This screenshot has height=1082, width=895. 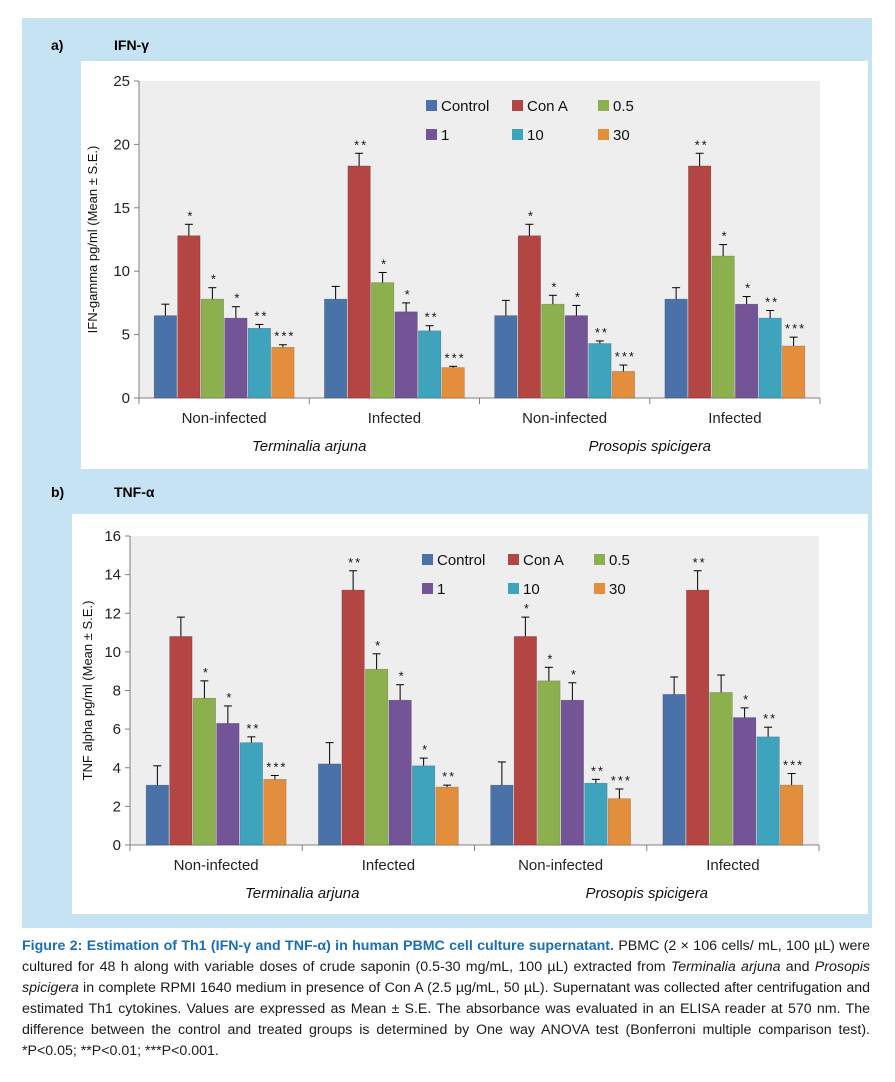 I want to click on tnf-legend-label: Control, so click(x=461, y=560).